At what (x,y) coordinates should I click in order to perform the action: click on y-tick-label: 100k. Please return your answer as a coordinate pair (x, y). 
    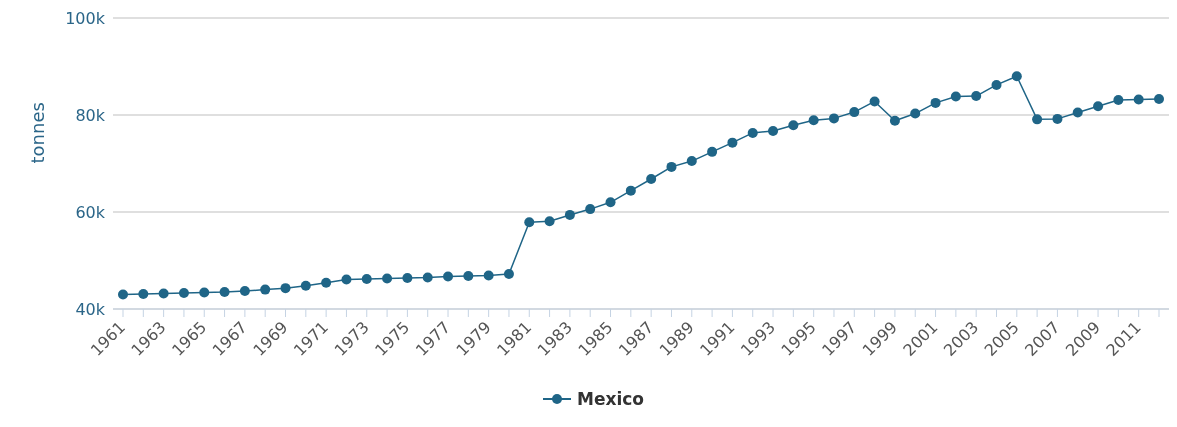
    Looking at the image, I should click on (85, 18).